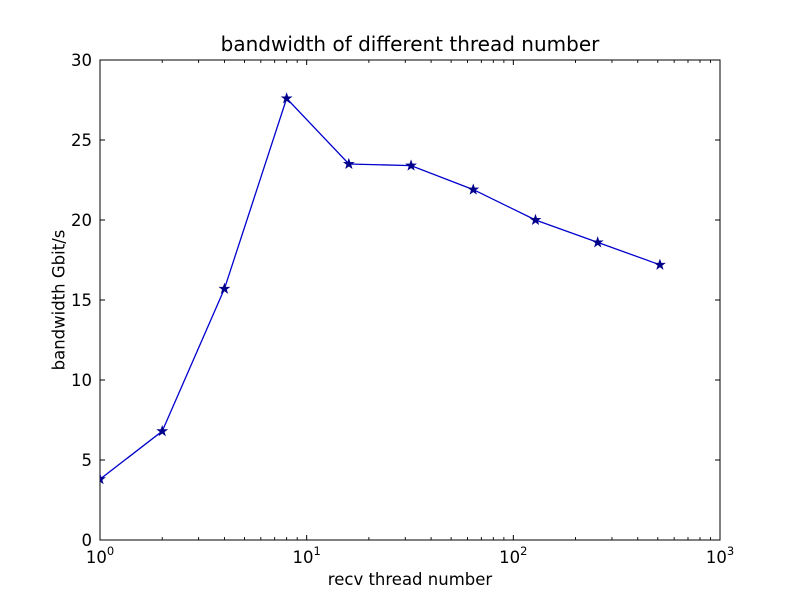  What do you see at coordinates (410, 44) in the screenshot?
I see `chart-title: bandwidth of different thread number` at bounding box center [410, 44].